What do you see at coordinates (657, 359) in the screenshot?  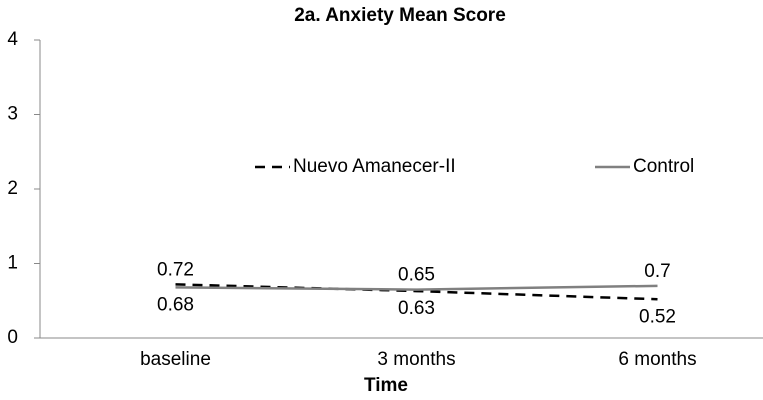 I see `x-tick-label: 6 months` at bounding box center [657, 359].